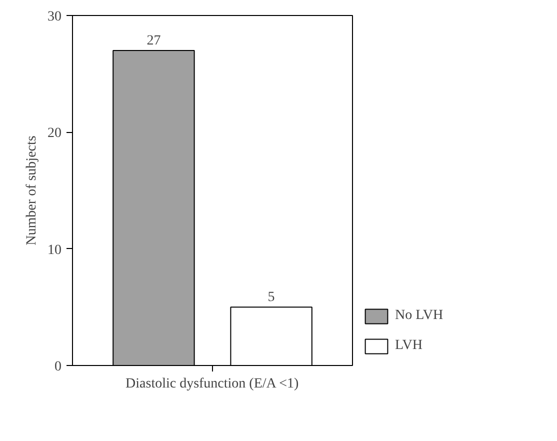  Describe the element at coordinates (408, 346) in the screenshot. I see `legend-label: LVH` at that location.